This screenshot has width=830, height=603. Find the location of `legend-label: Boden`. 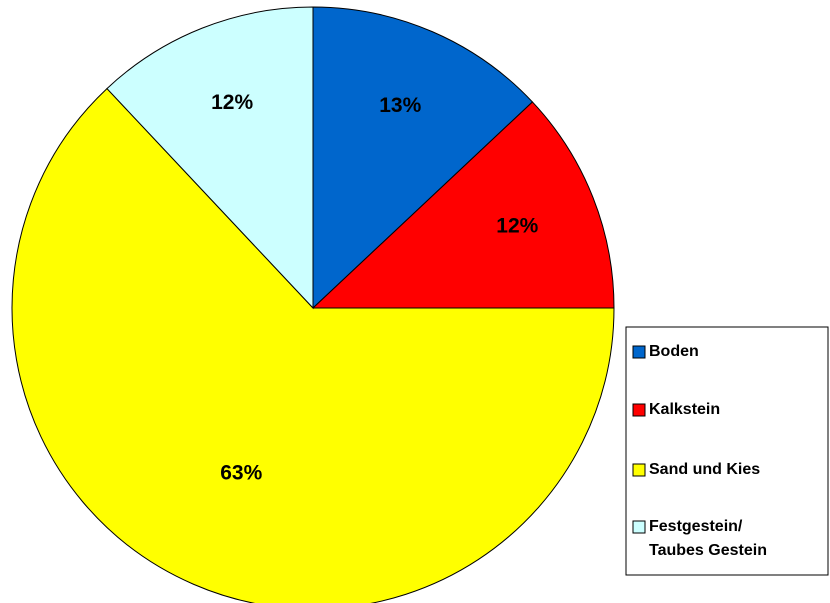

legend-label: Boden is located at coordinates (674, 351).